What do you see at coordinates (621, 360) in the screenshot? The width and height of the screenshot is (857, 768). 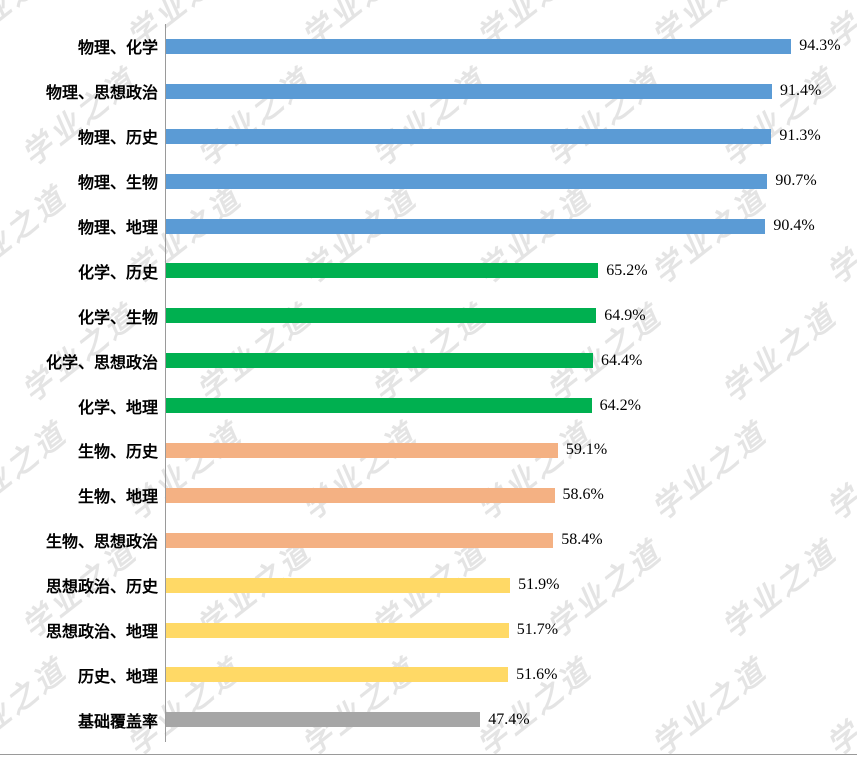 I see `value-label: 64.4%` at bounding box center [621, 360].